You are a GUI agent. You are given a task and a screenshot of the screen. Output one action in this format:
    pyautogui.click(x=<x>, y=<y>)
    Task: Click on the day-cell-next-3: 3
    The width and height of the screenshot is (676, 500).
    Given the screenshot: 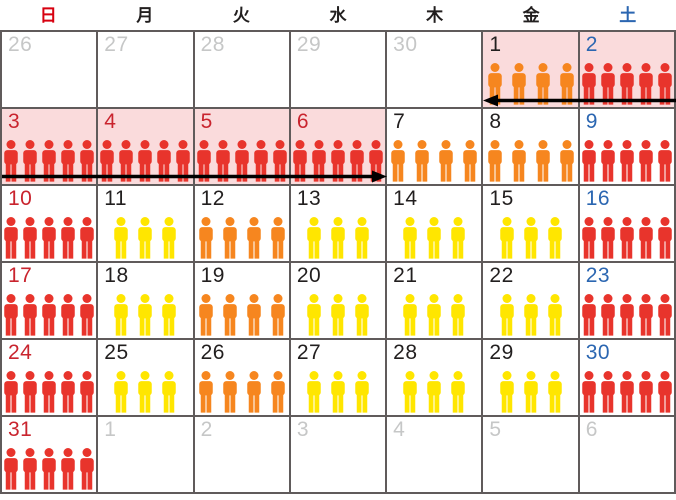 What is the action you would take?
    pyautogui.click(x=338, y=454)
    